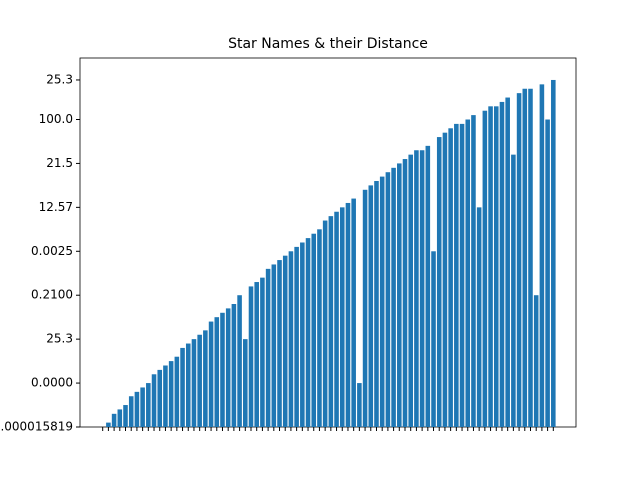 The height and width of the screenshot is (484, 640). I want to click on y-tick-label: 12.57, so click(56, 207).